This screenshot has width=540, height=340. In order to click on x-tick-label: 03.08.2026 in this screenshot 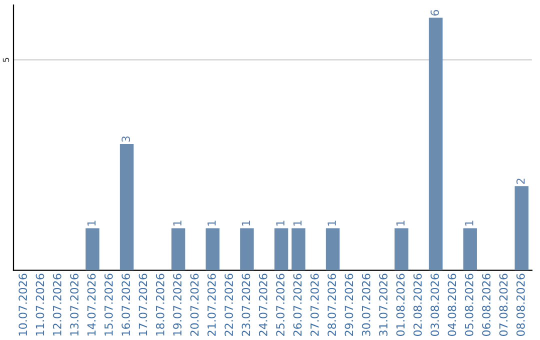, I will do `click(434, 305)`.